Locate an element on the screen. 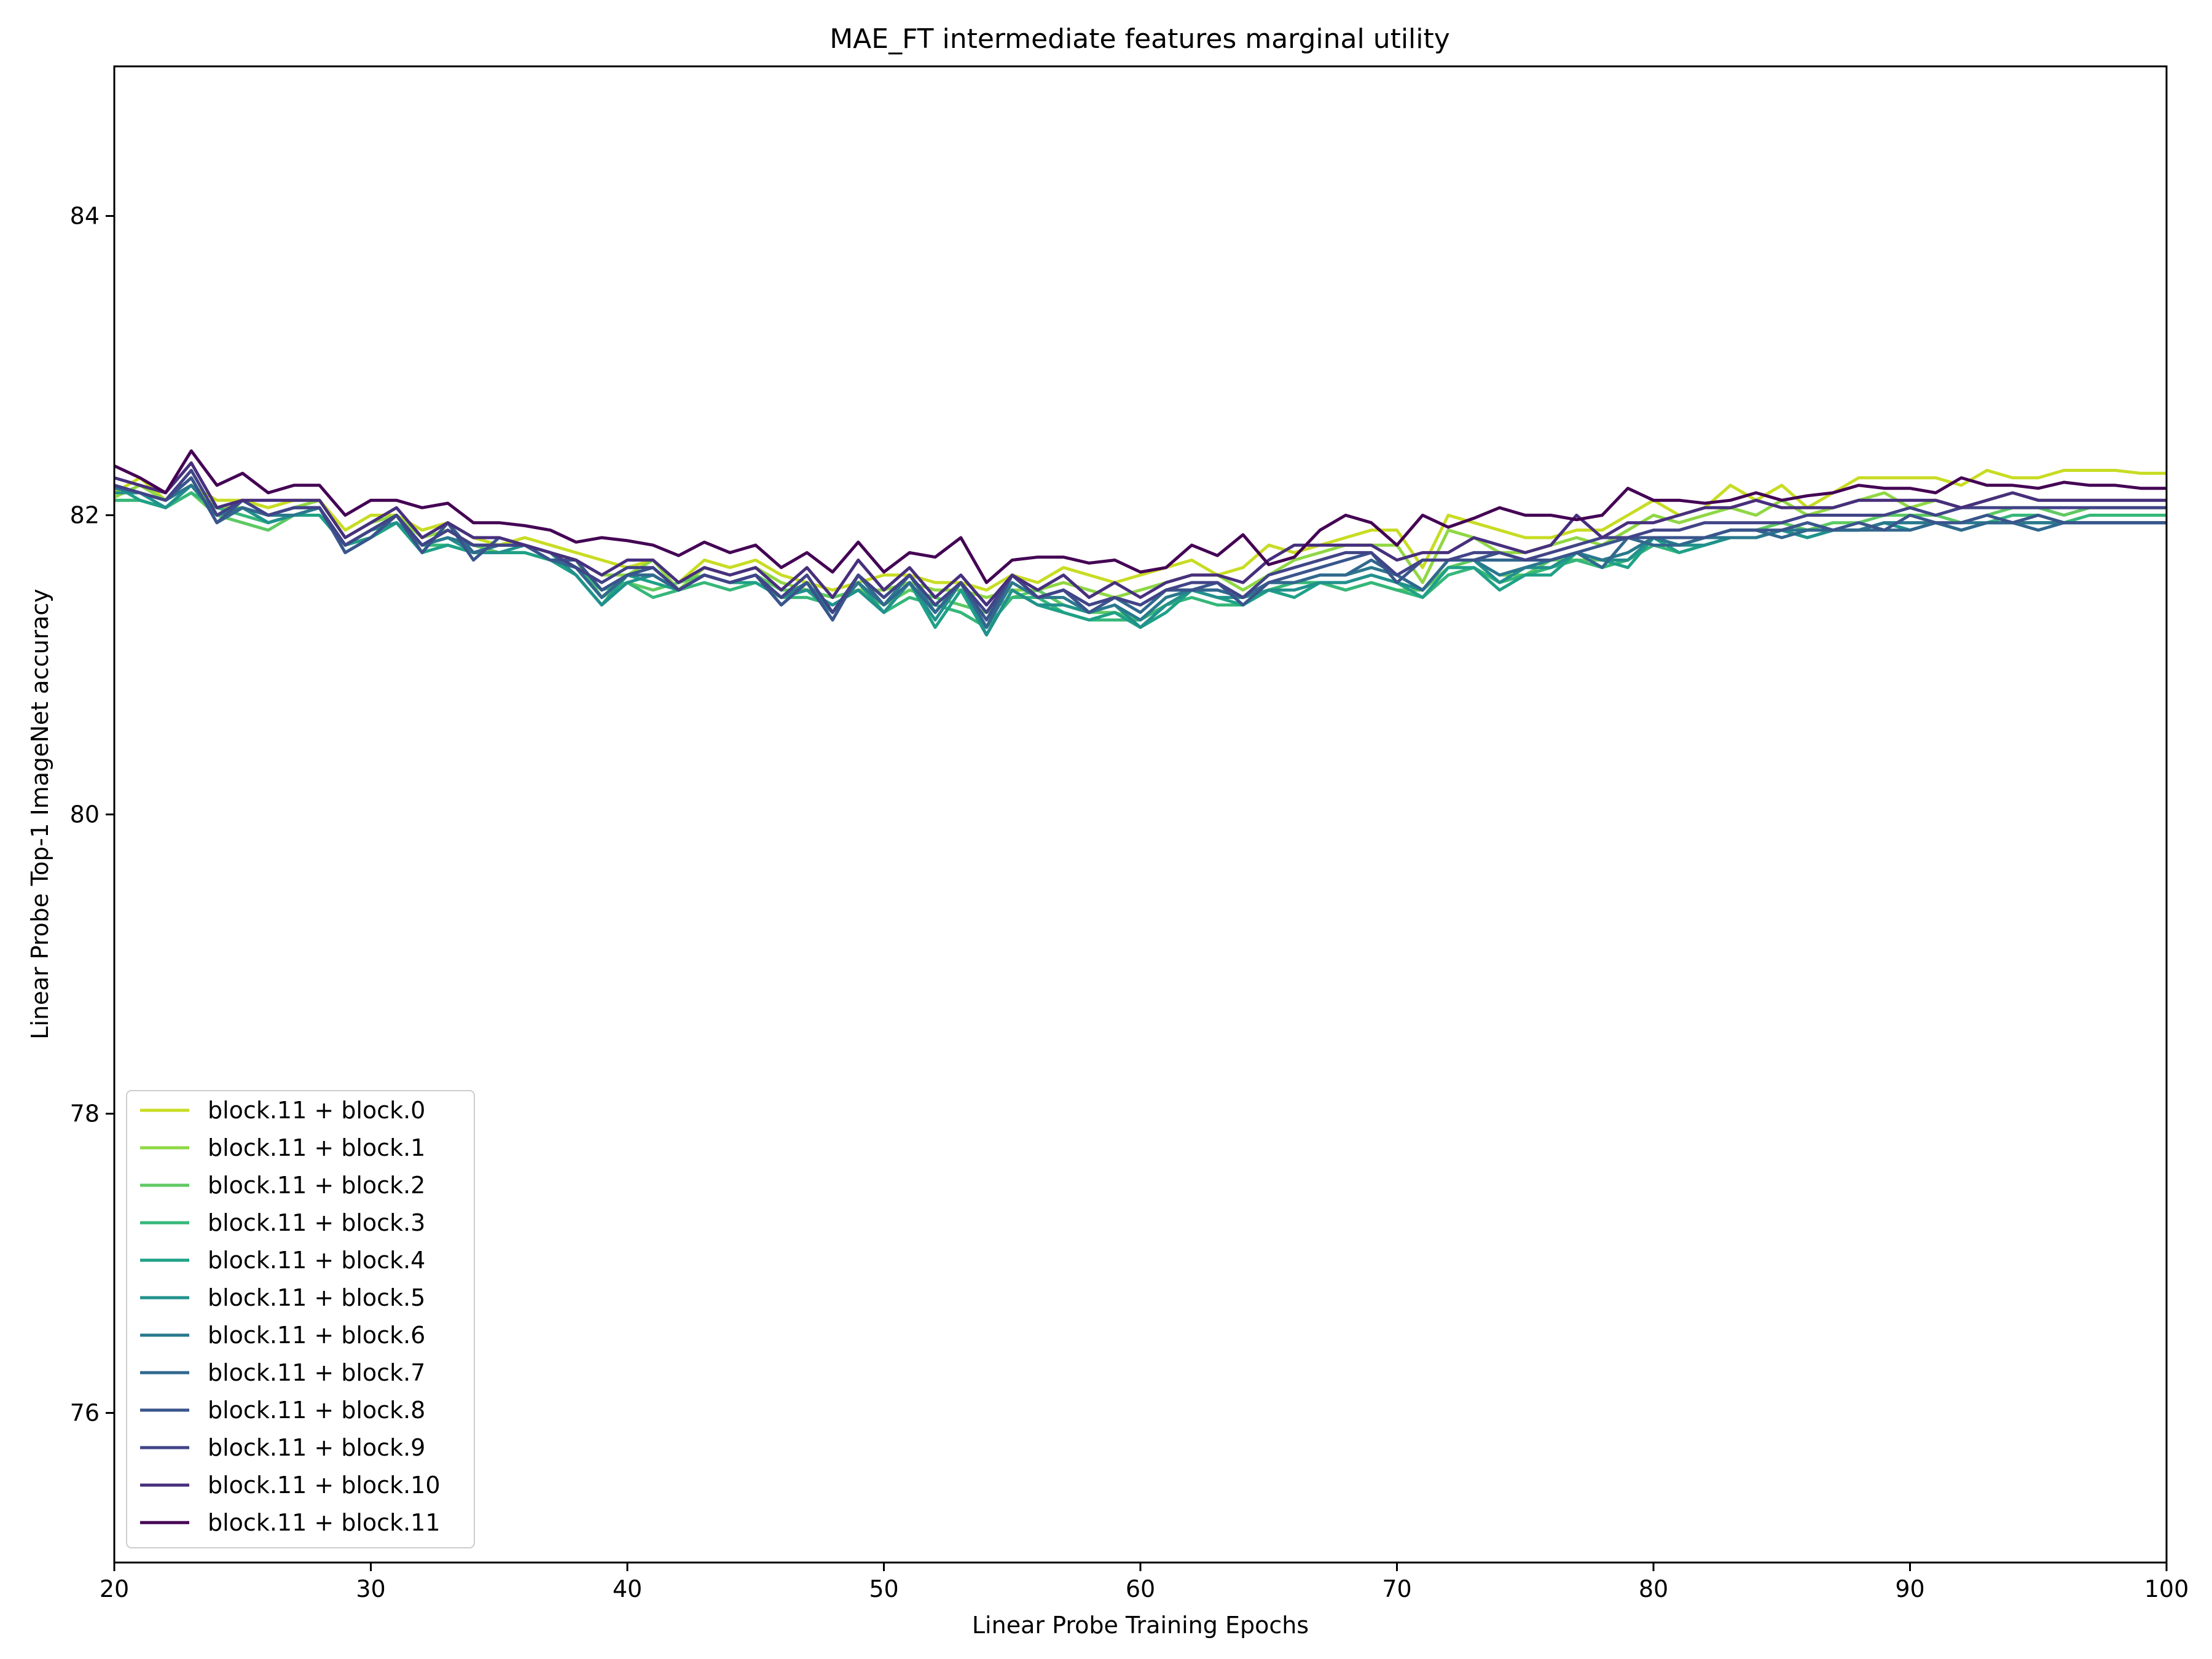  x-axis: 20 30 40 50 60 70 80 90 100 is located at coordinates (1144, 1582).